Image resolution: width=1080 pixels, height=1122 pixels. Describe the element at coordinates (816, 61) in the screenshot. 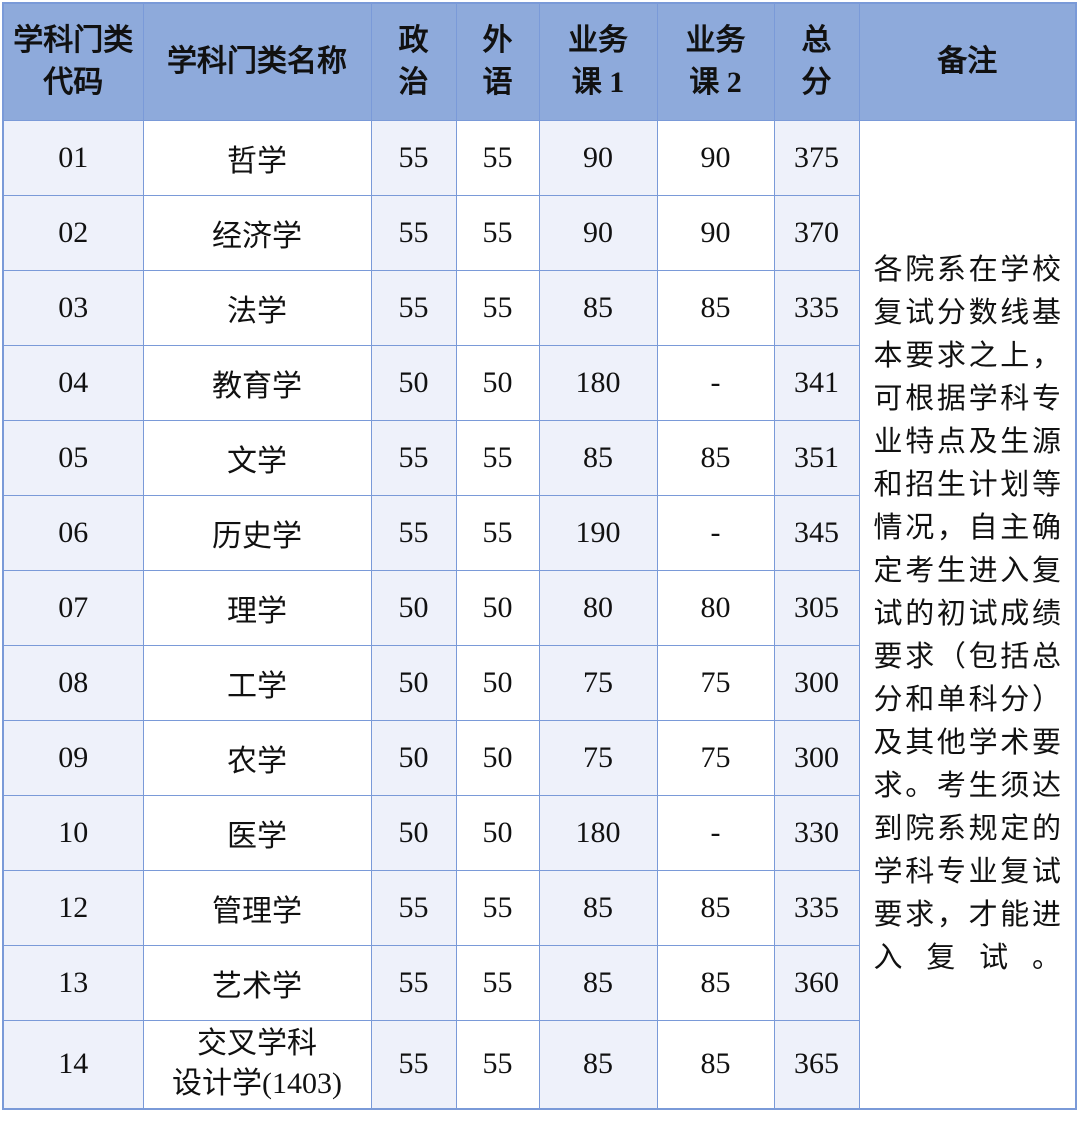

I see `header-zf: 总分` at that location.